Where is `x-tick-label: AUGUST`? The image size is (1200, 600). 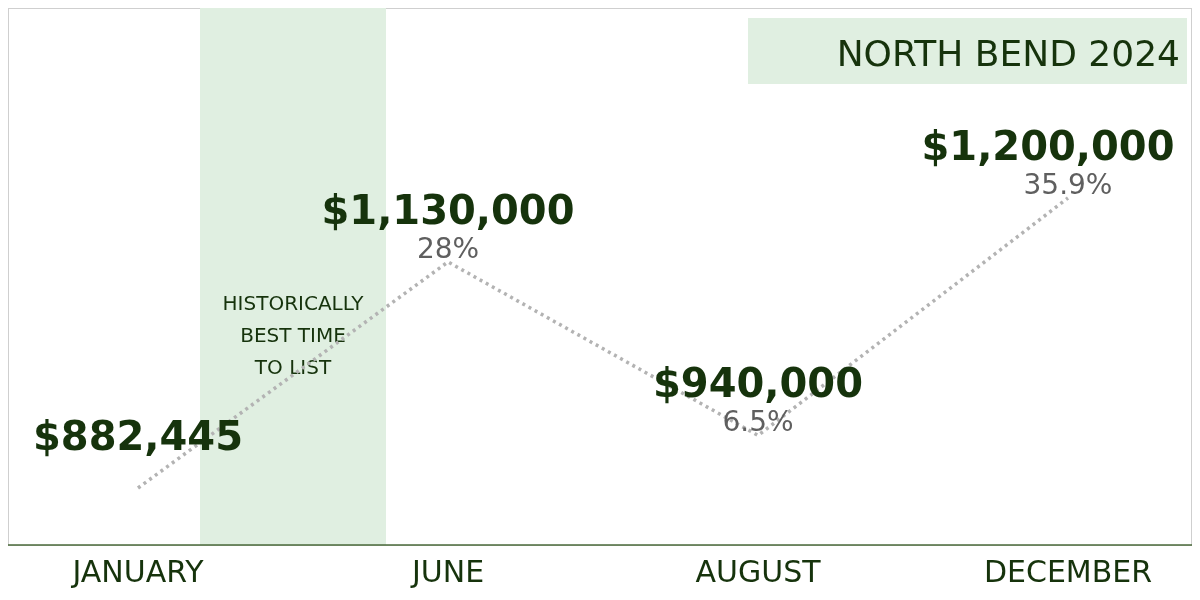 x-tick-label: AUGUST is located at coordinates (758, 571).